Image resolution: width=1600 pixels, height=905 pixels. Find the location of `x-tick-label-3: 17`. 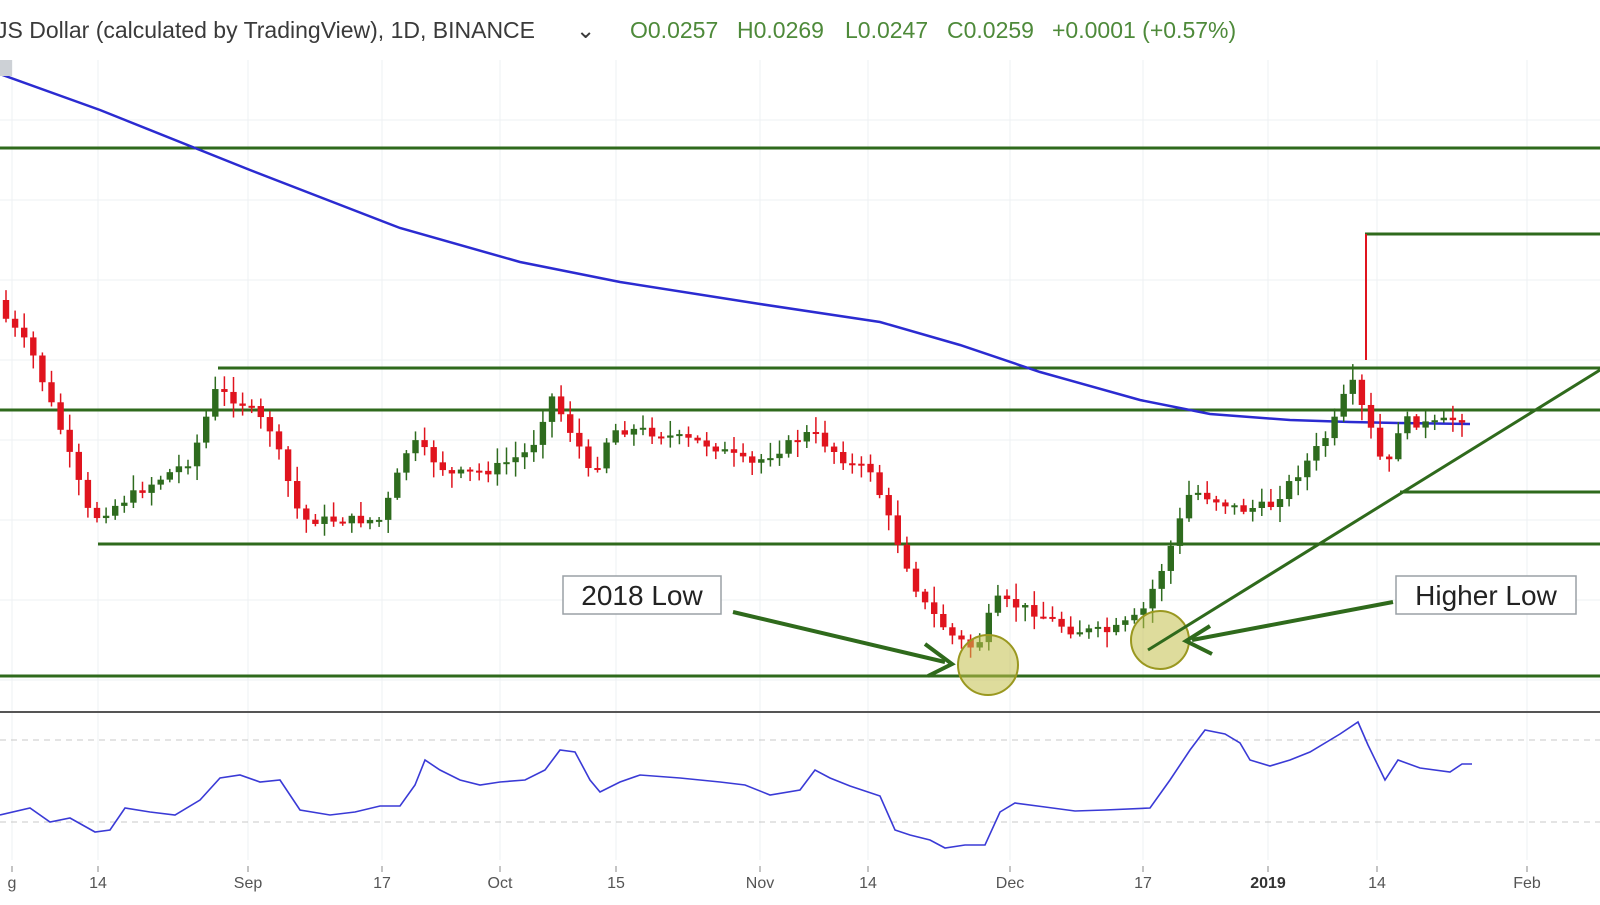

x-tick-label-3: 17 is located at coordinates (382, 883).